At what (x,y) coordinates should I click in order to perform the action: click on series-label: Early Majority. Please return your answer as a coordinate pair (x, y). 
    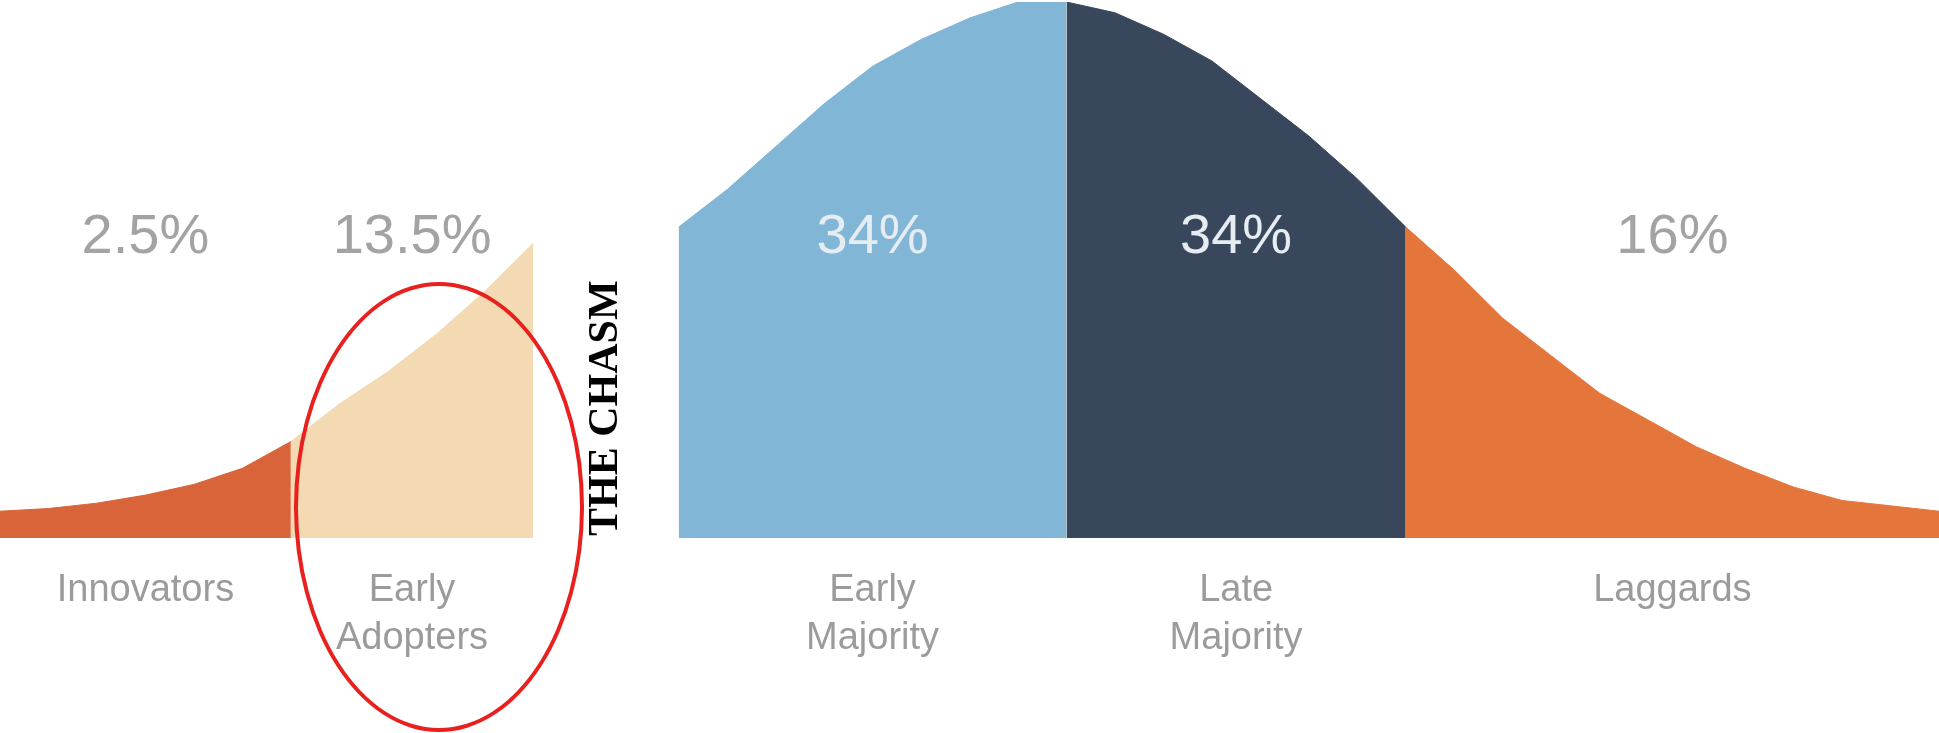
    Looking at the image, I should click on (873, 612).